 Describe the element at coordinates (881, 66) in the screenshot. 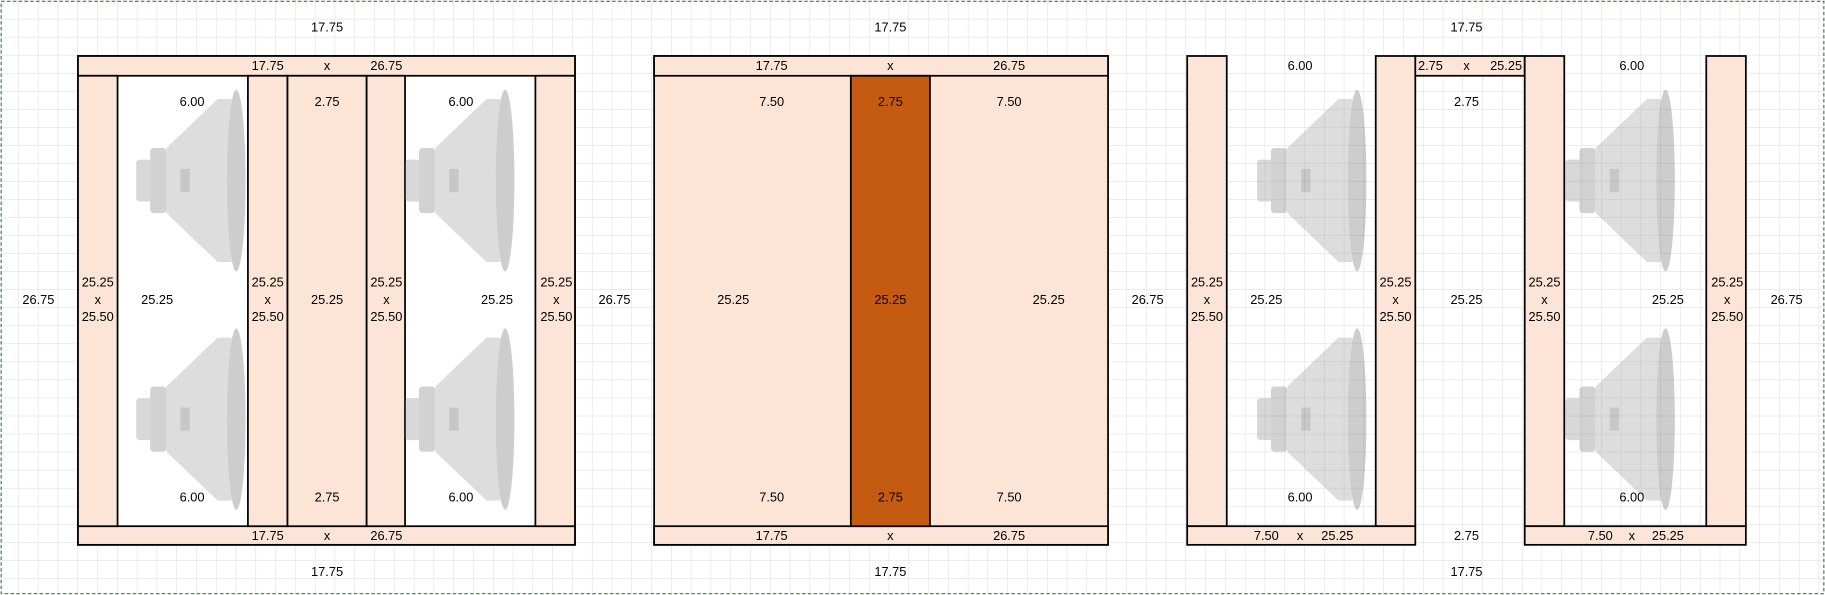

I see `top-panel` at that location.